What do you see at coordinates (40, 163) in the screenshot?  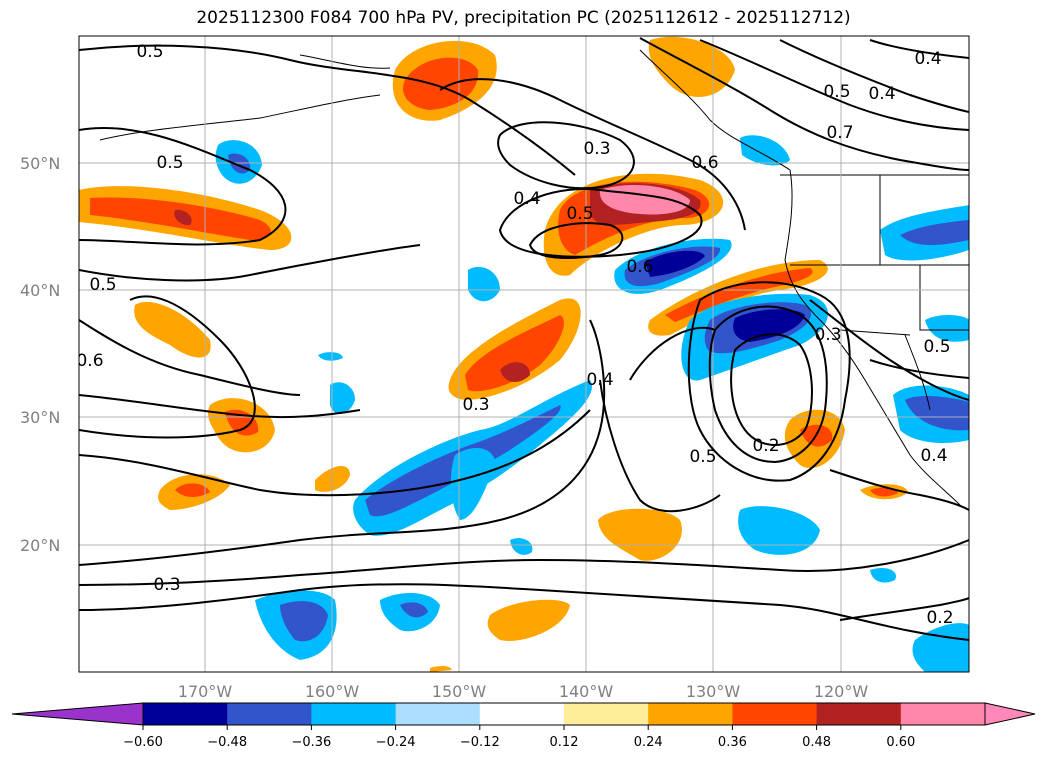 I see `lat-label: 50°N` at bounding box center [40, 163].